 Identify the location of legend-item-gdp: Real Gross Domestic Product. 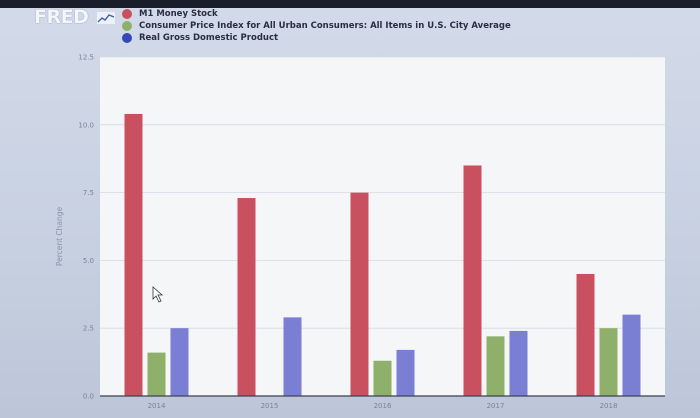
(316, 38).